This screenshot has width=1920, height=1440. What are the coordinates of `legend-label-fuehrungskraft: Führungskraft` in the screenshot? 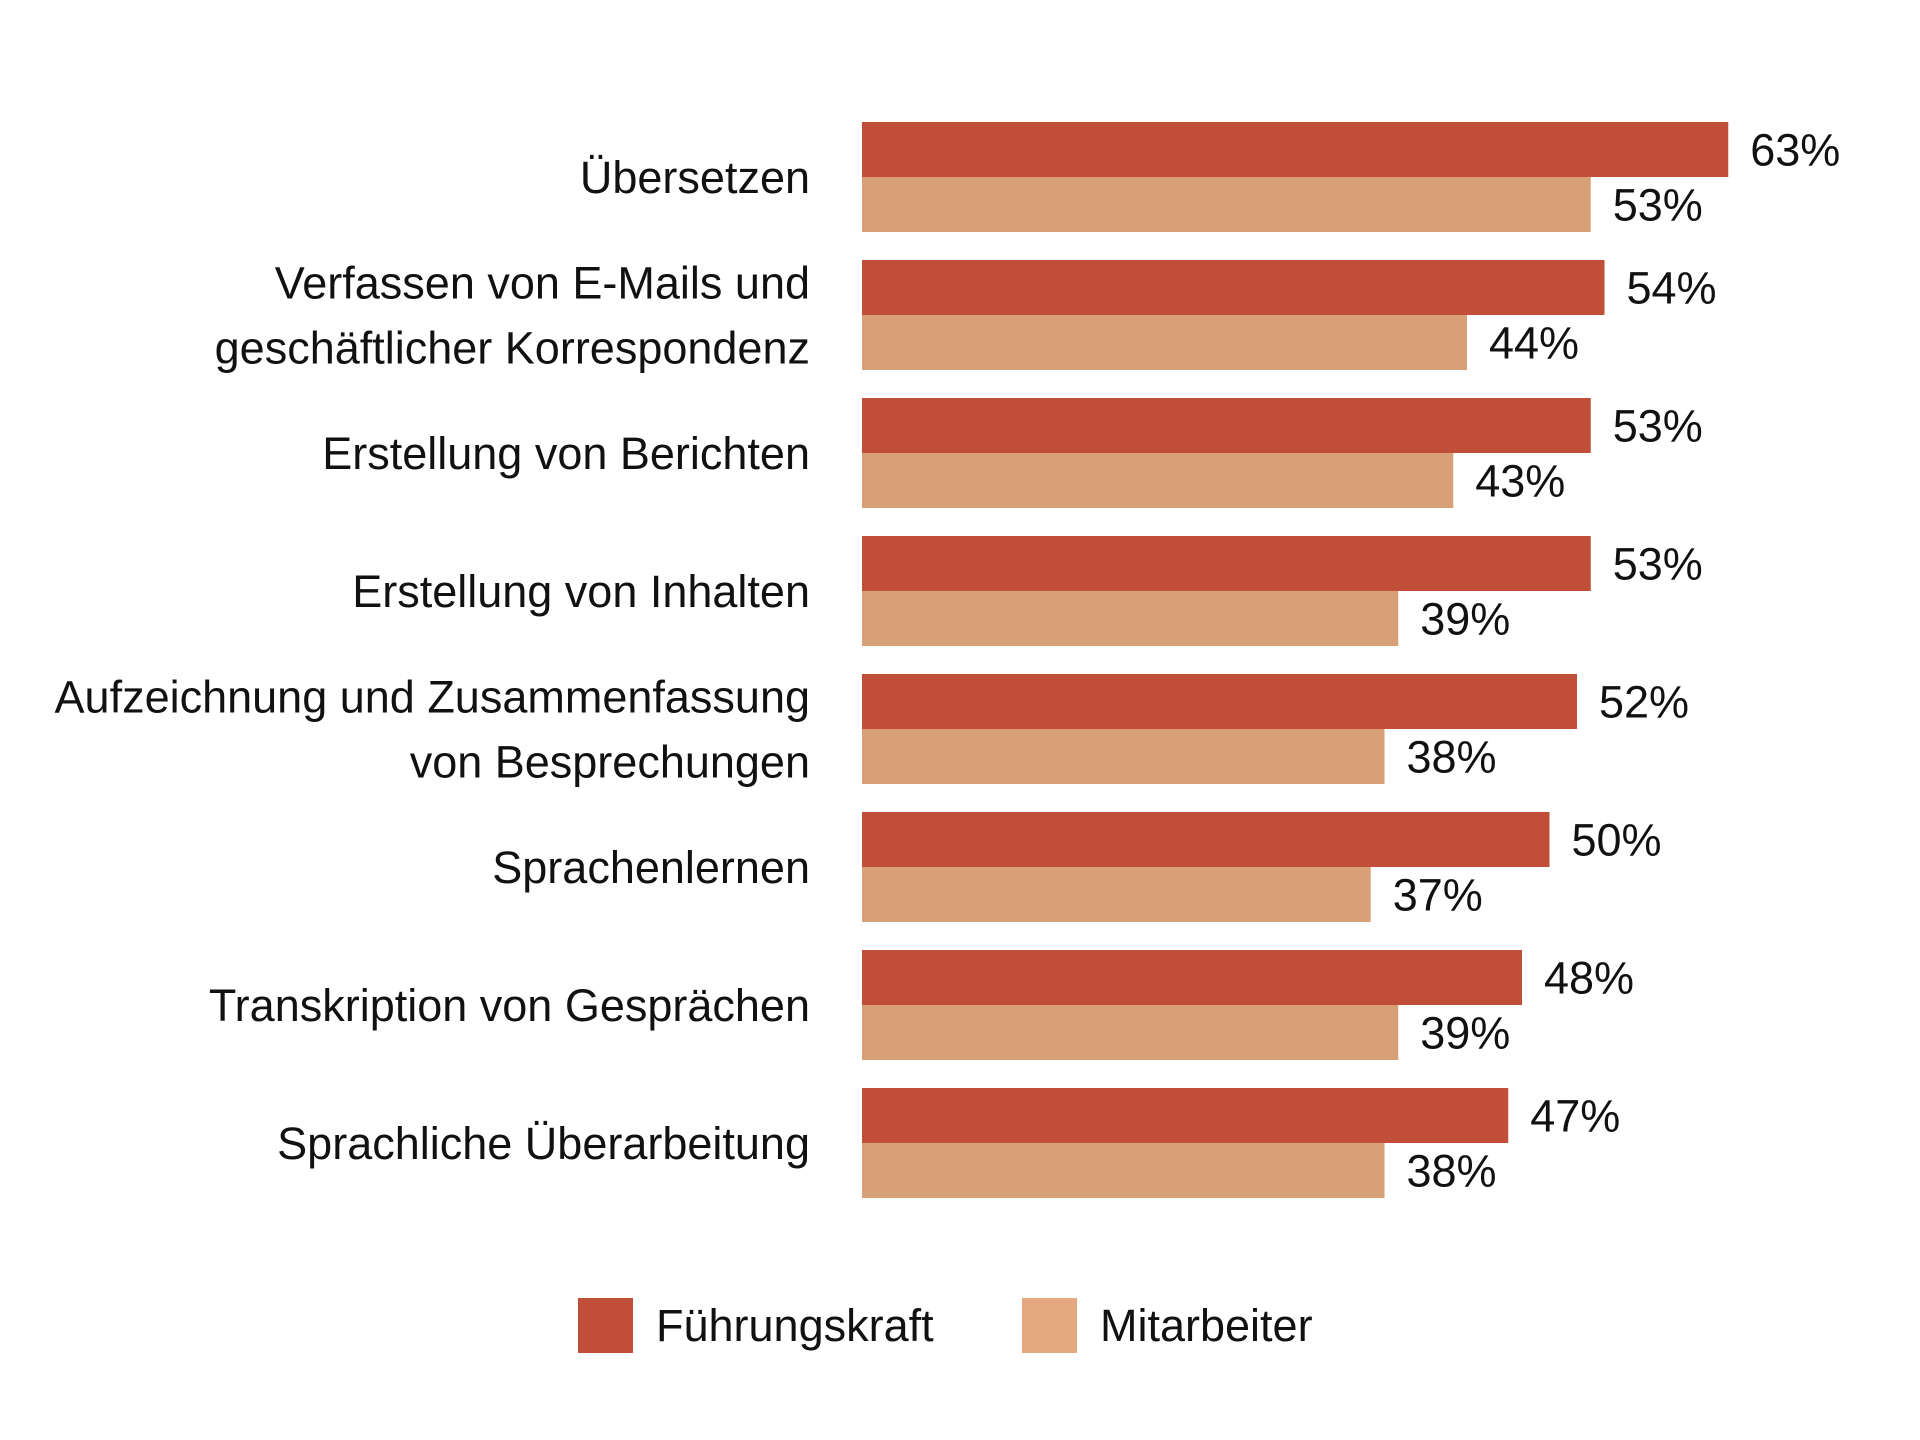 It's located at (795, 1325).